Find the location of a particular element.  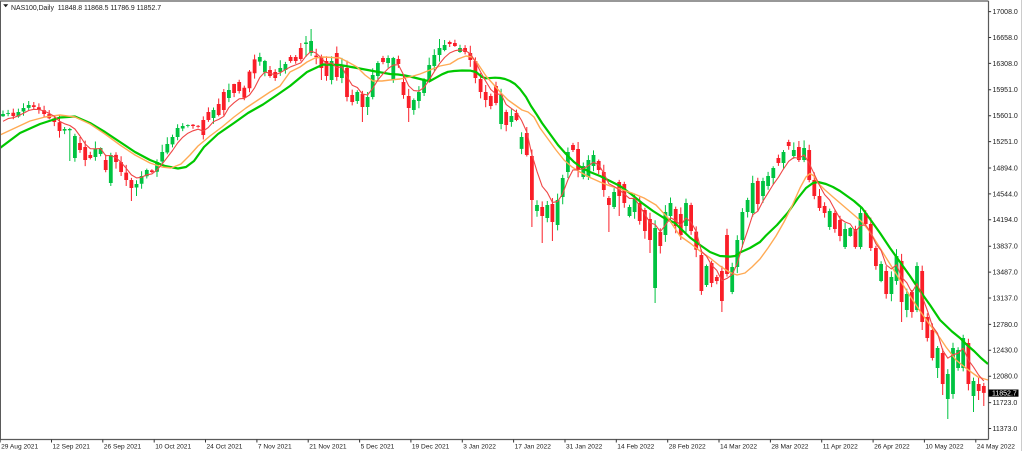

svg-text: 11852.7 is located at coordinates (1004, 394).